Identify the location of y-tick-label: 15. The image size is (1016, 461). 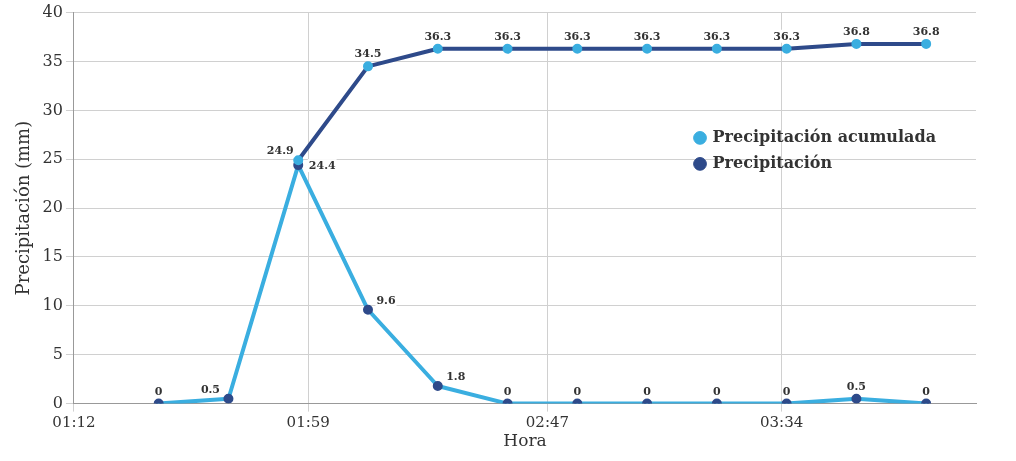
(52, 256).